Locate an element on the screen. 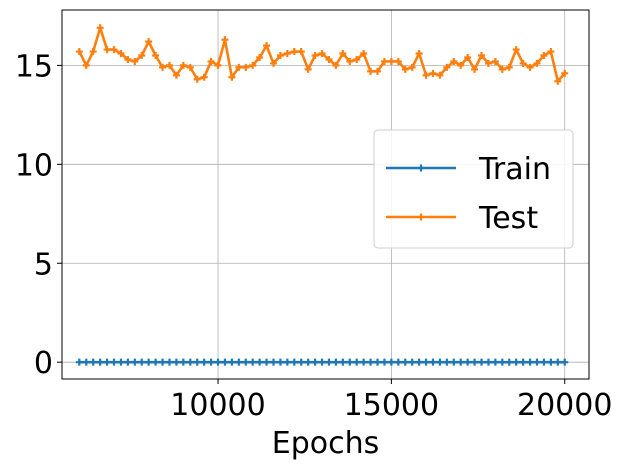 The image size is (628, 470). x-axis-title: Epochs is located at coordinates (326, 443).